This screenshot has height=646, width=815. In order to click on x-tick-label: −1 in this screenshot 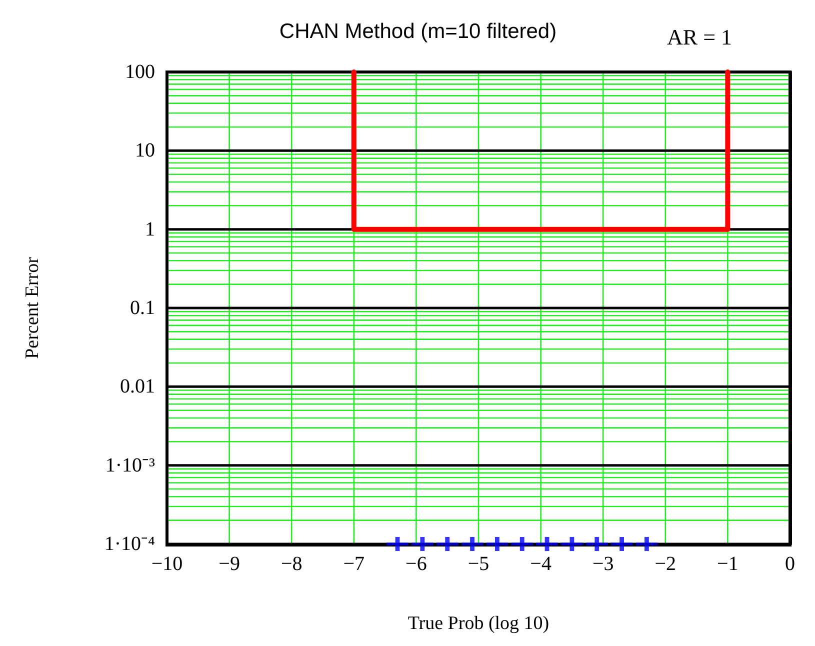, I will do `click(727, 564)`.